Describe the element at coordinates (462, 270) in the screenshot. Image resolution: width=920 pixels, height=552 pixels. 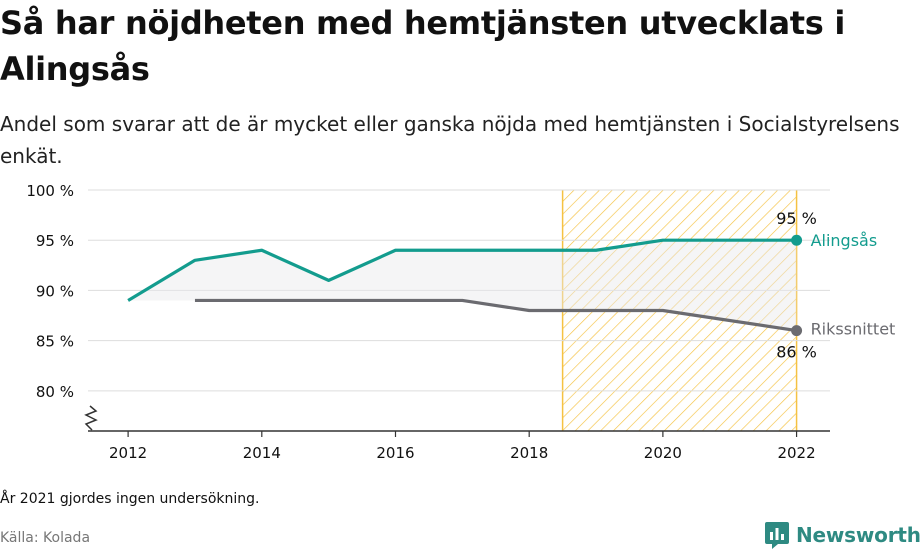
I see `series-line-alingsas` at that location.